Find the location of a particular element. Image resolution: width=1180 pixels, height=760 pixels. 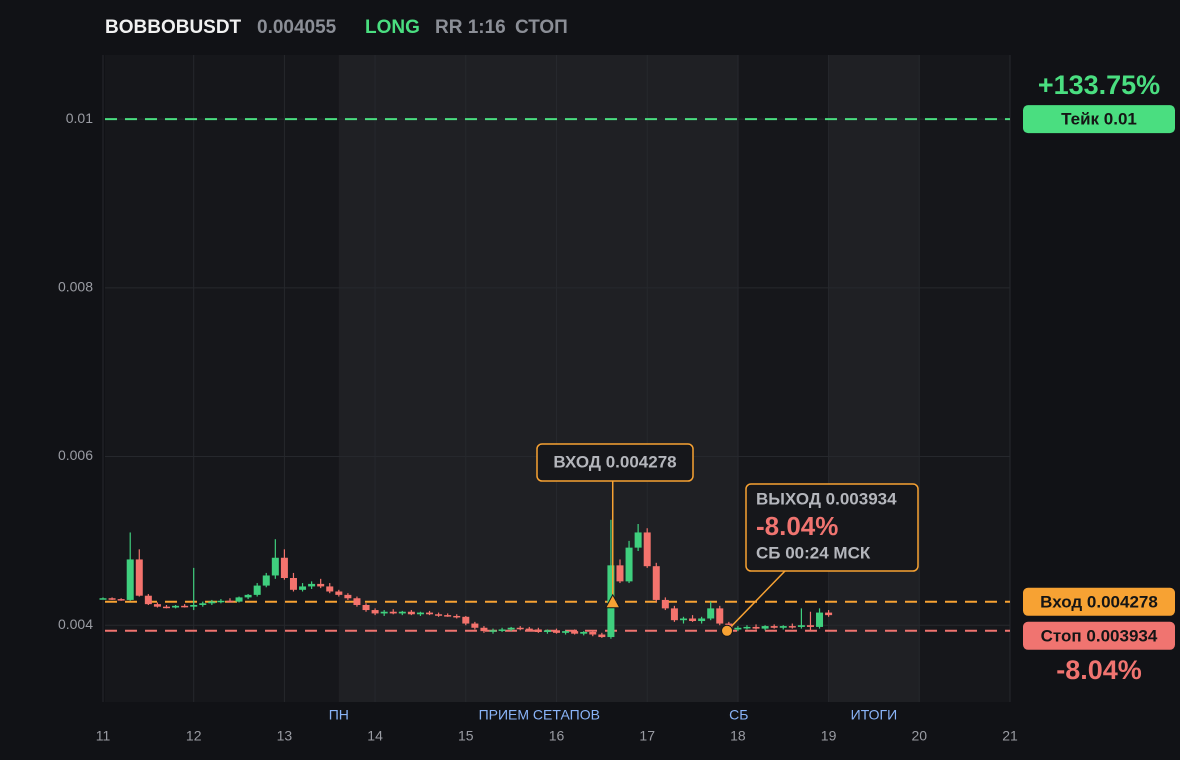

level-percent: +133.75% is located at coordinates (1099, 85).